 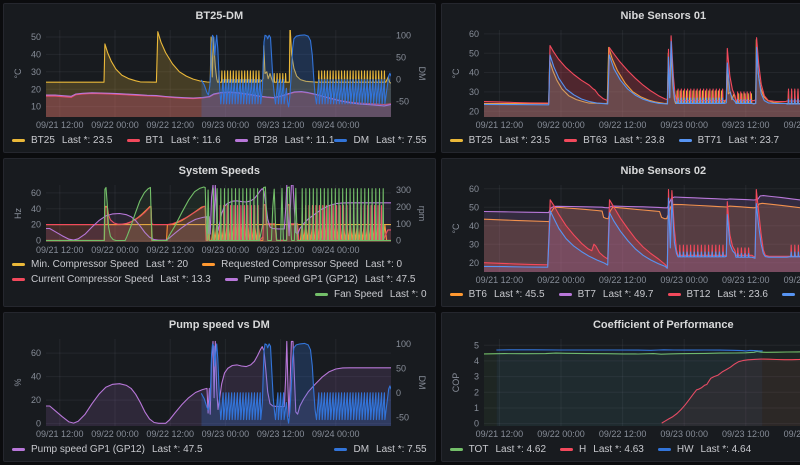 What do you see at coordinates (219, 16) in the screenshot?
I see `panel-title: BT25-DM` at bounding box center [219, 16].